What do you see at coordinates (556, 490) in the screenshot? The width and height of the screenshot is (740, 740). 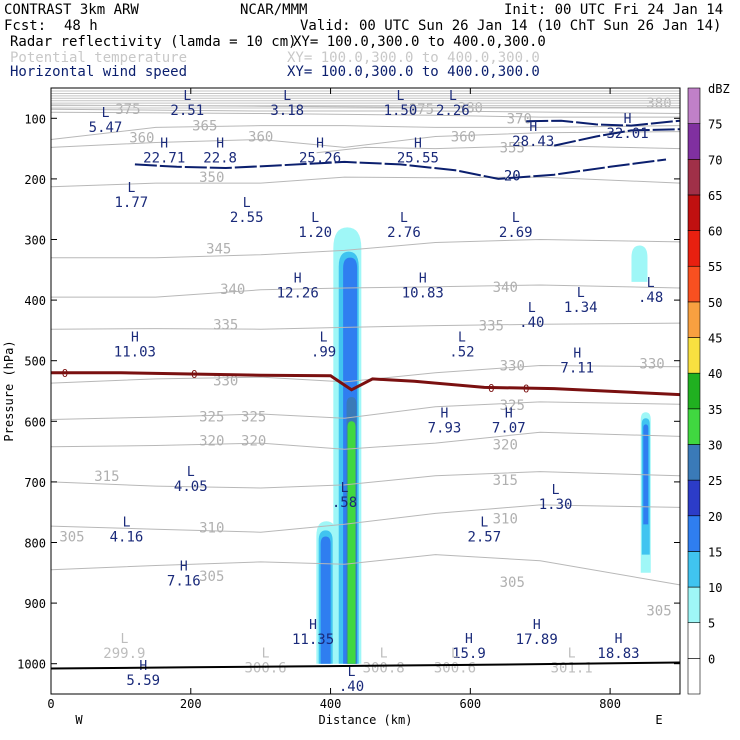 I see `extremum-mark-29: L` at bounding box center [556, 490].